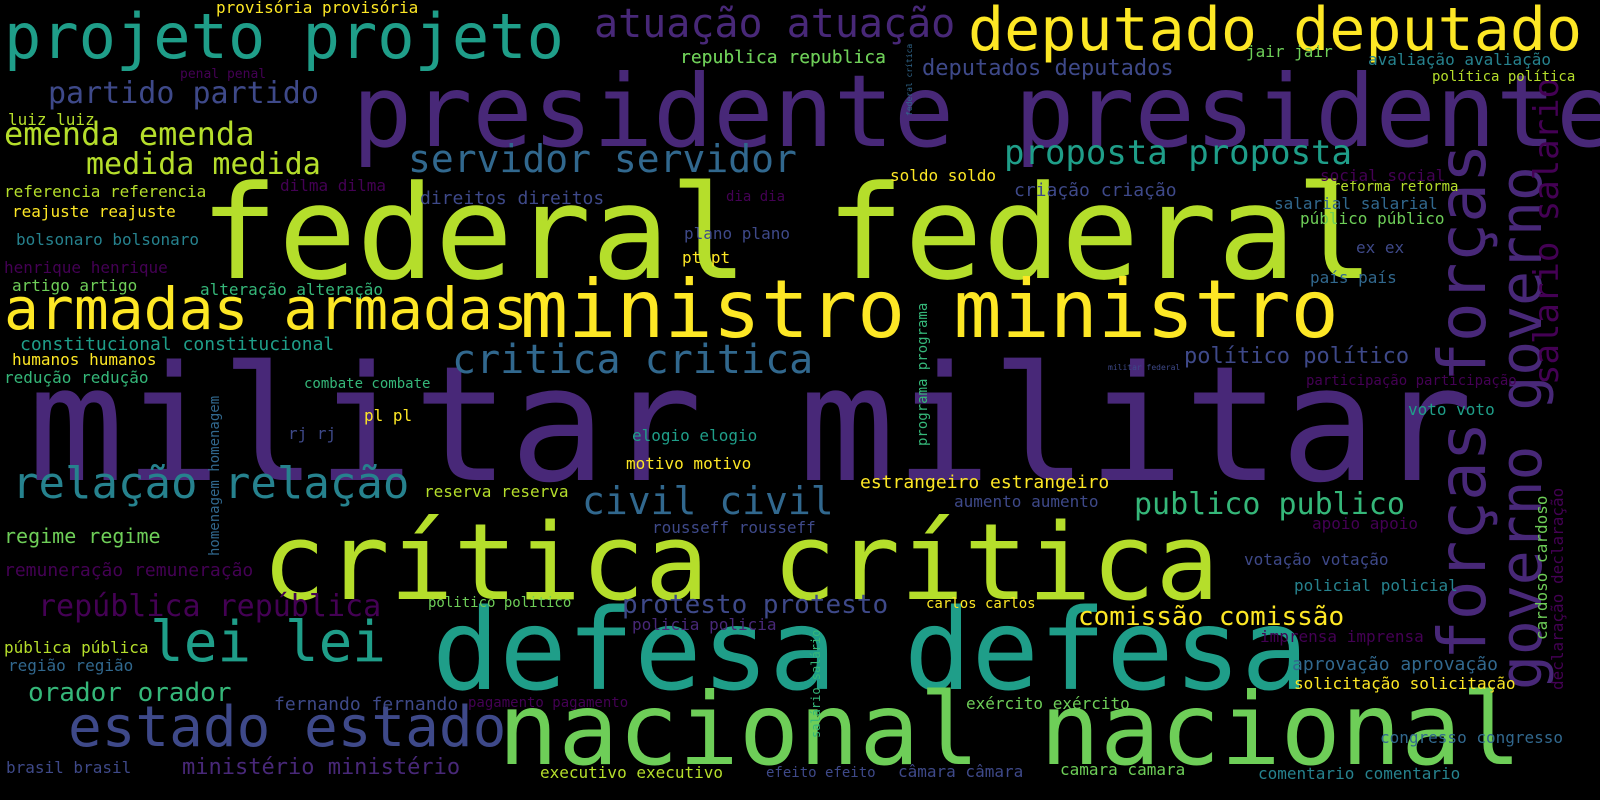 This screenshot has width=1600, height=800. What do you see at coordinates (203, 164) in the screenshot?
I see `word-medida-medida: medida medida` at bounding box center [203, 164].